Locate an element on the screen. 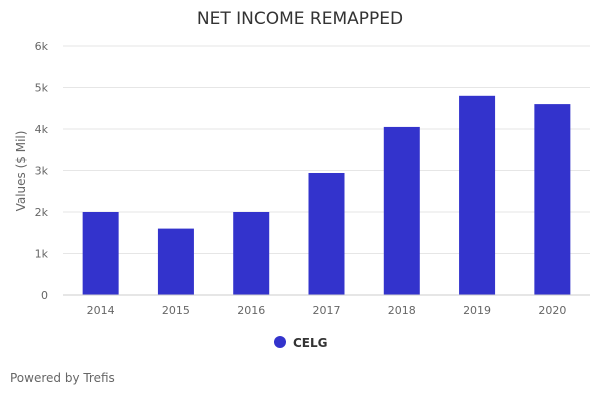 Image resolution: width=600 pixels, height=400 pixels. y-tick-label: 1k is located at coordinates (42, 254).